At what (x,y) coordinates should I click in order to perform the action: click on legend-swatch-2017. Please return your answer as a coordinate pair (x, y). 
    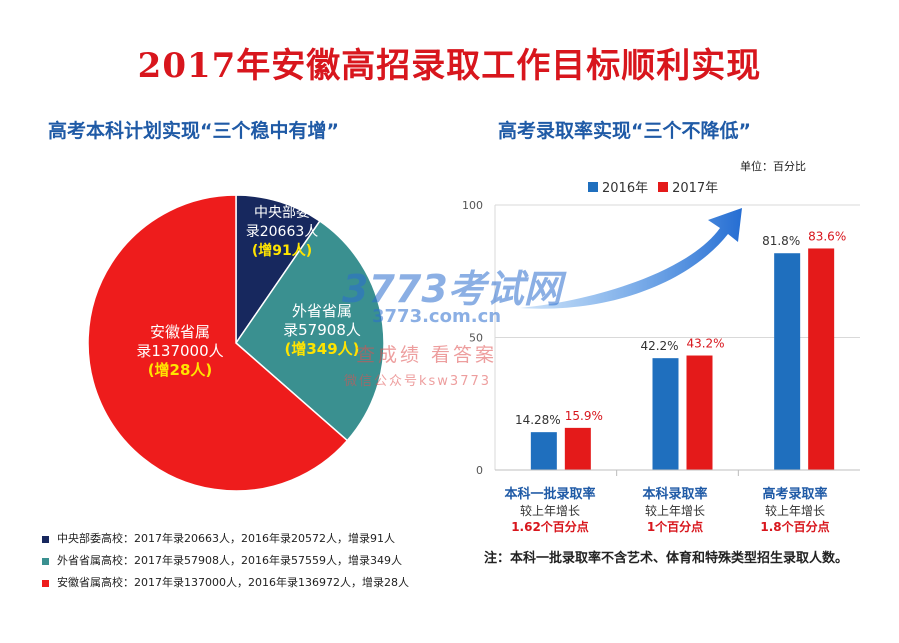
    Looking at the image, I should click on (663, 186).